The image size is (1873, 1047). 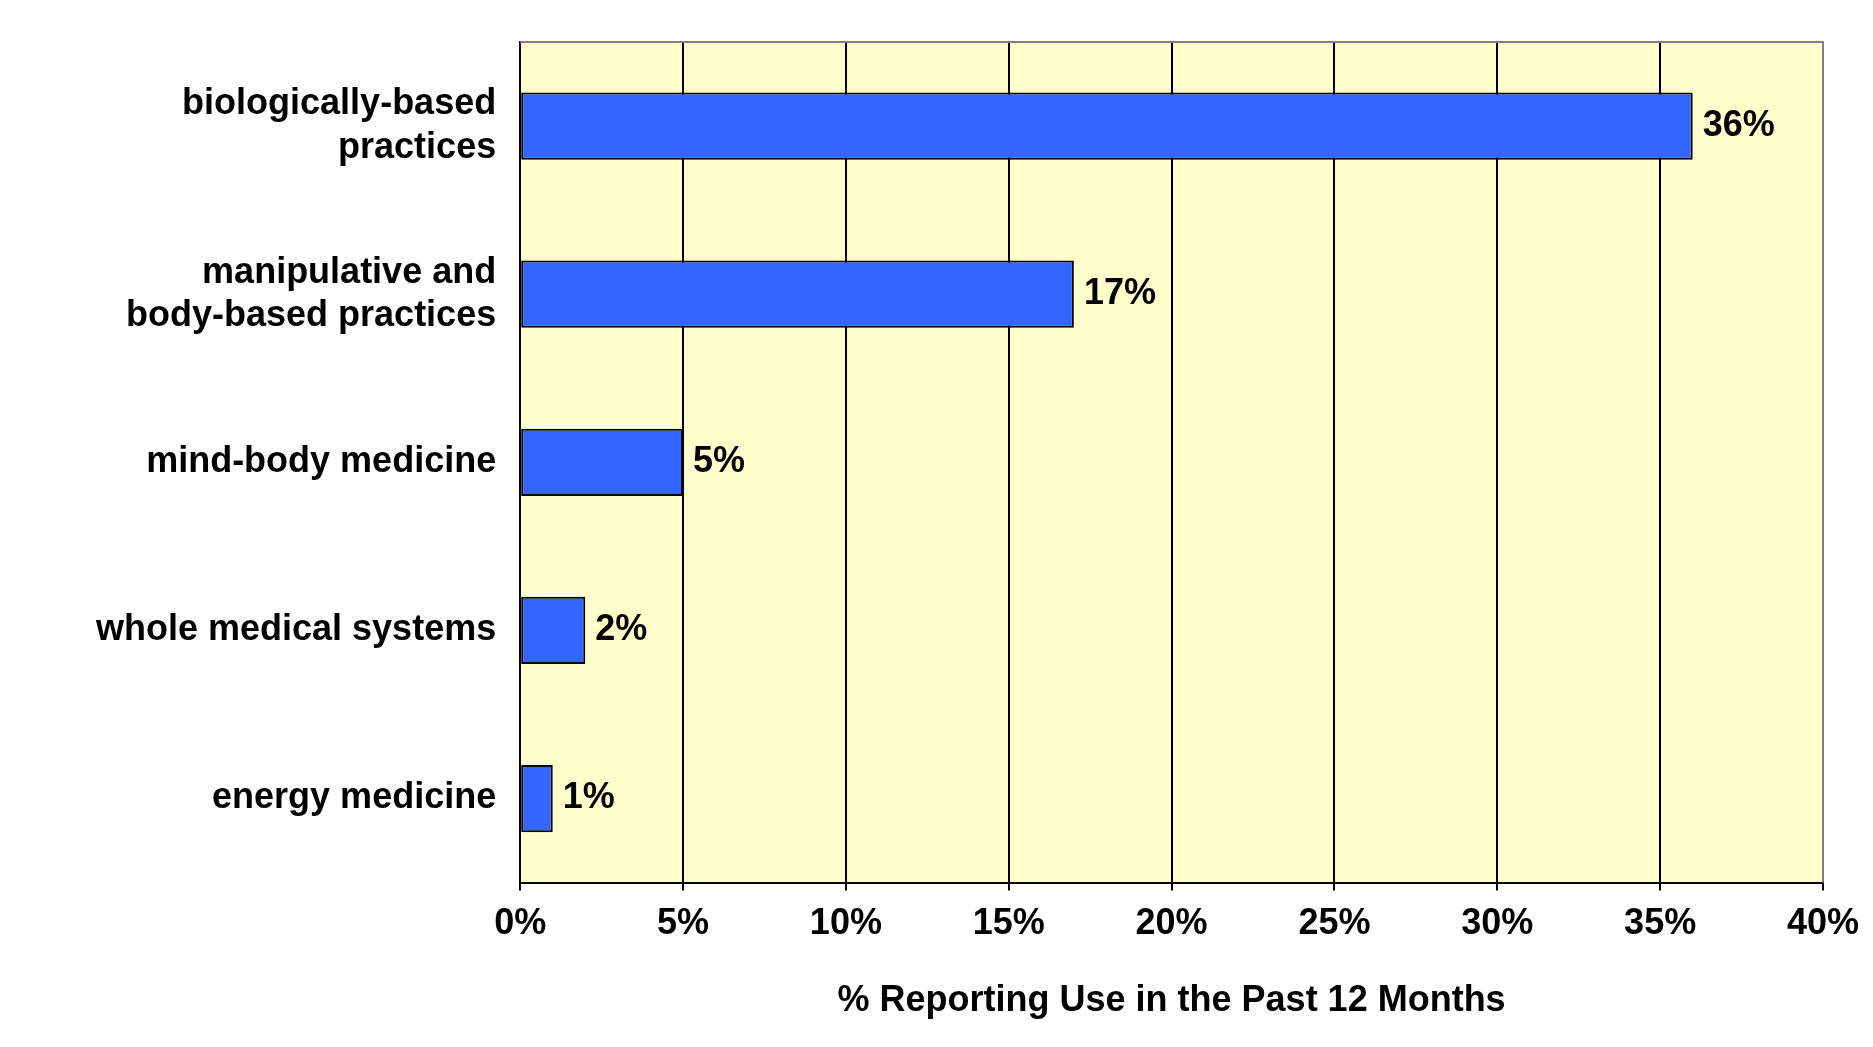 What do you see at coordinates (845, 922) in the screenshot?
I see `x-tick-label: 10%` at bounding box center [845, 922].